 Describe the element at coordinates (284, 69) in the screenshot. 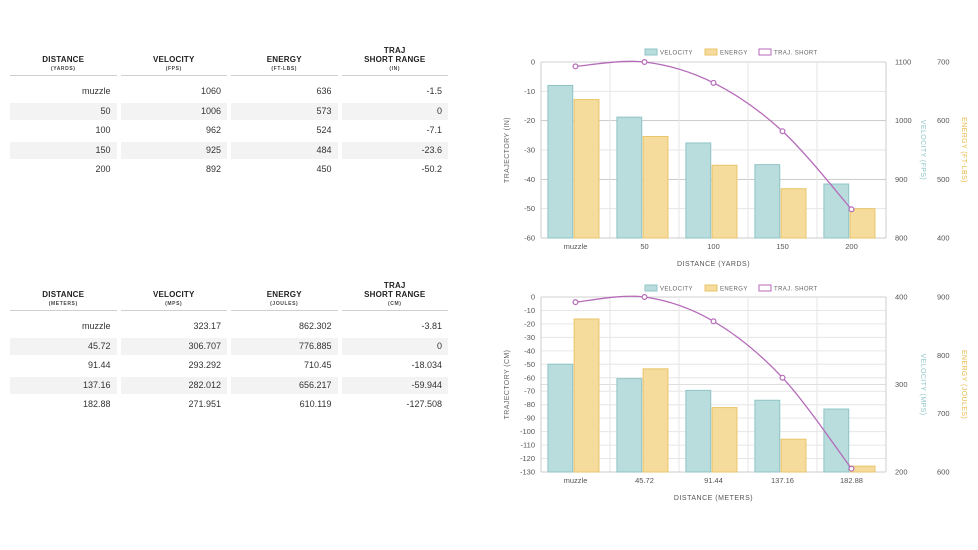

I see `column-header-unit: (FT-LBS)` at that location.